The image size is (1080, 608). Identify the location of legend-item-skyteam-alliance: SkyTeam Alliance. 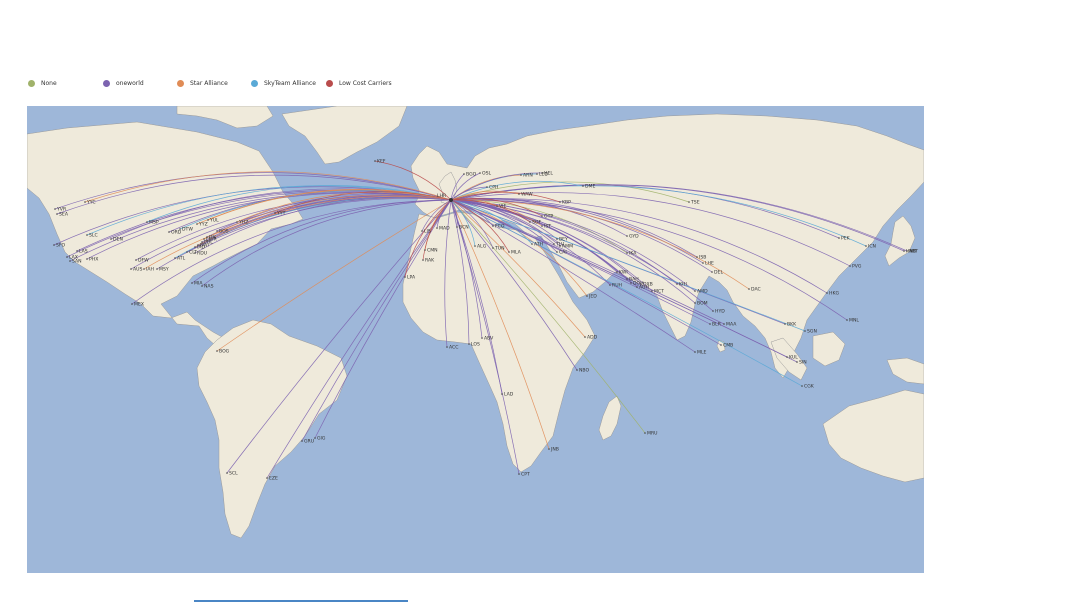
(288, 83).